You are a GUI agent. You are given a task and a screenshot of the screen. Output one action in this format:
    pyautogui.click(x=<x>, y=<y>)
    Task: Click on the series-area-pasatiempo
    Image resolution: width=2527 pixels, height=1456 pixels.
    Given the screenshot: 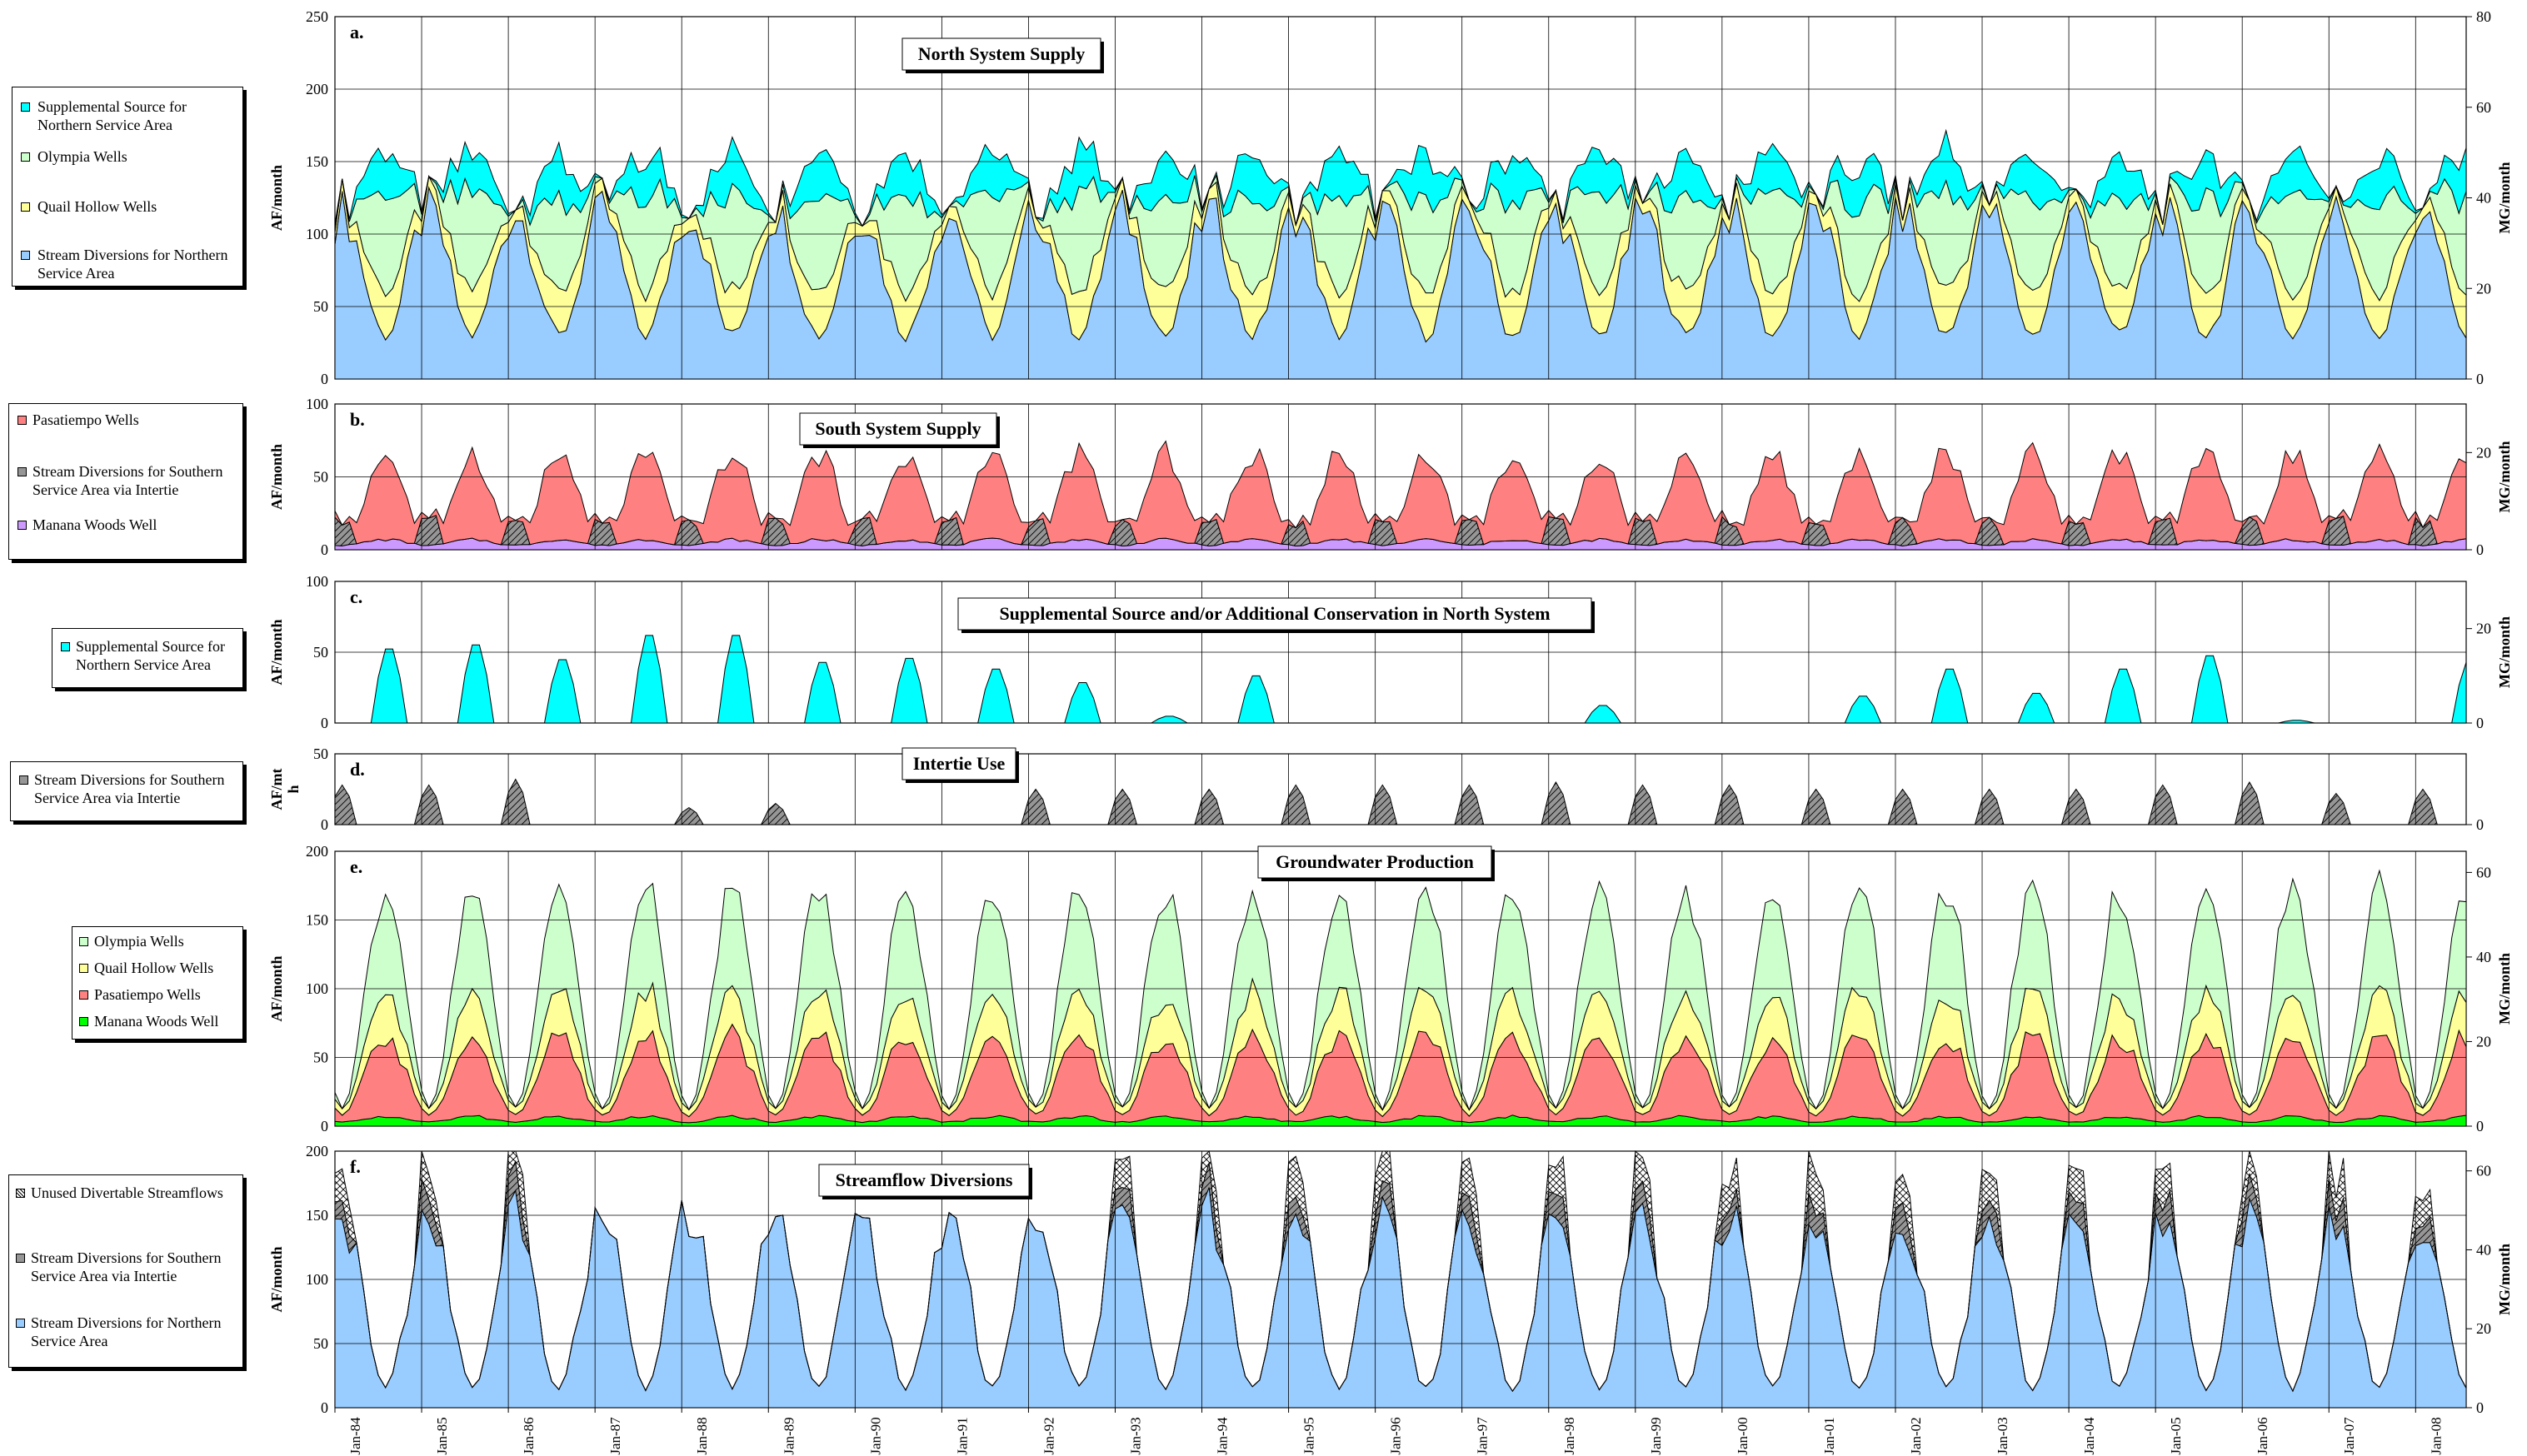 What is the action you would take?
    pyautogui.click(x=1400, y=493)
    